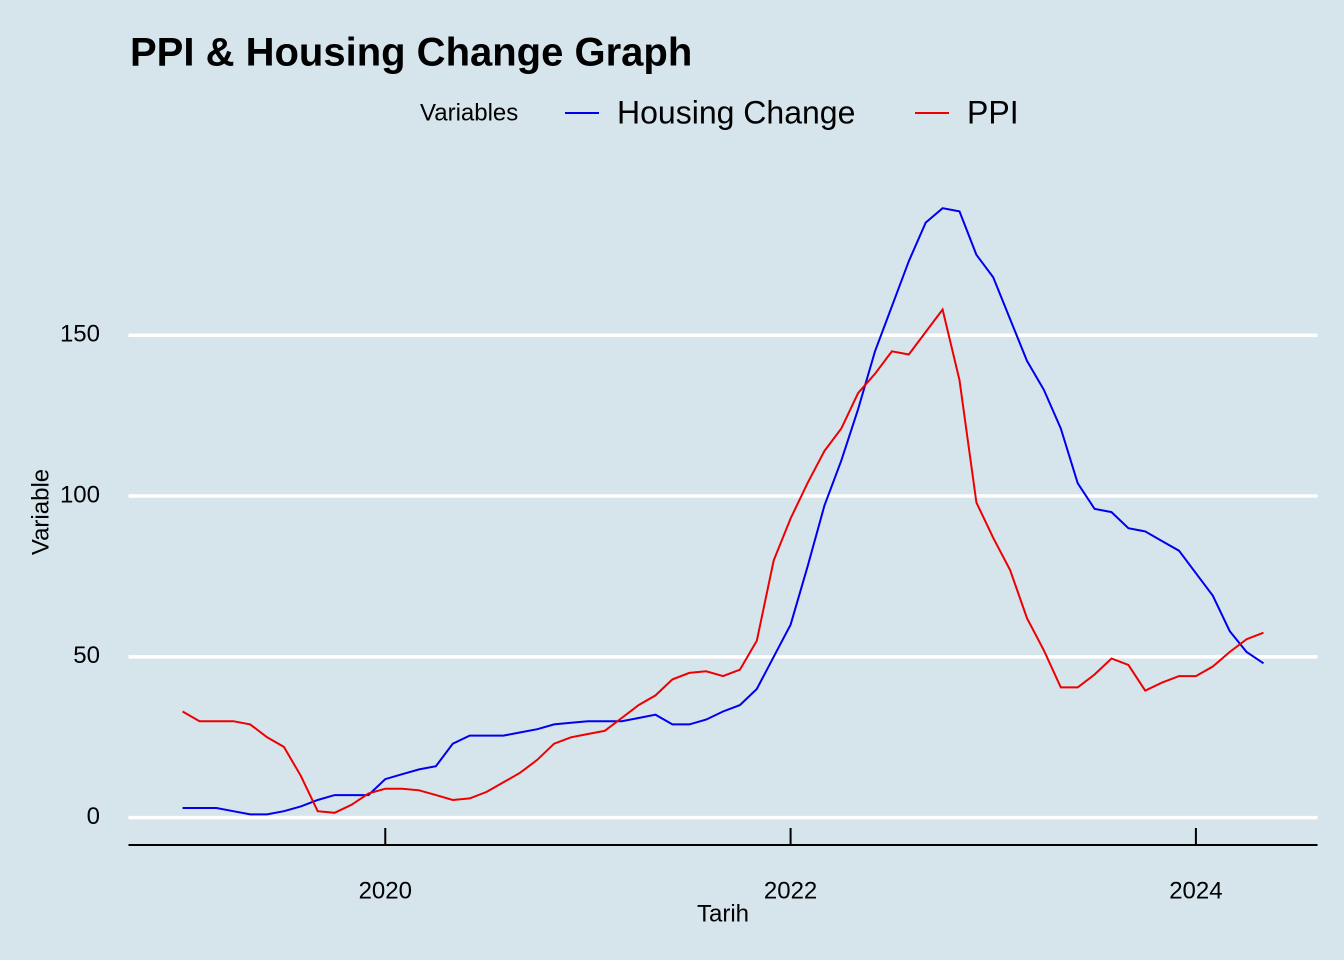 The height and width of the screenshot is (960, 1344). I want to click on chart-title: PPI & Housing Change Graph, so click(411, 53).